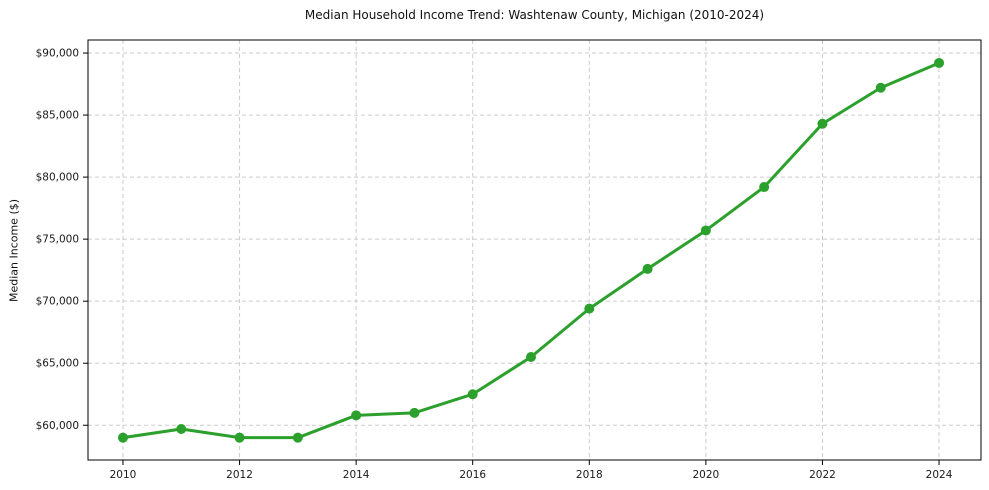 This screenshot has width=989, height=490. I want to click on data-point-2019, so click(647, 268).